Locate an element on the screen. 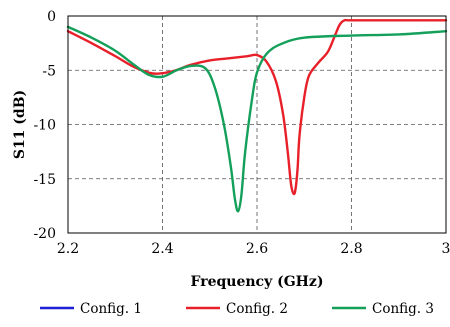  y-axis-label: S11 (dB) is located at coordinates (20, 124).